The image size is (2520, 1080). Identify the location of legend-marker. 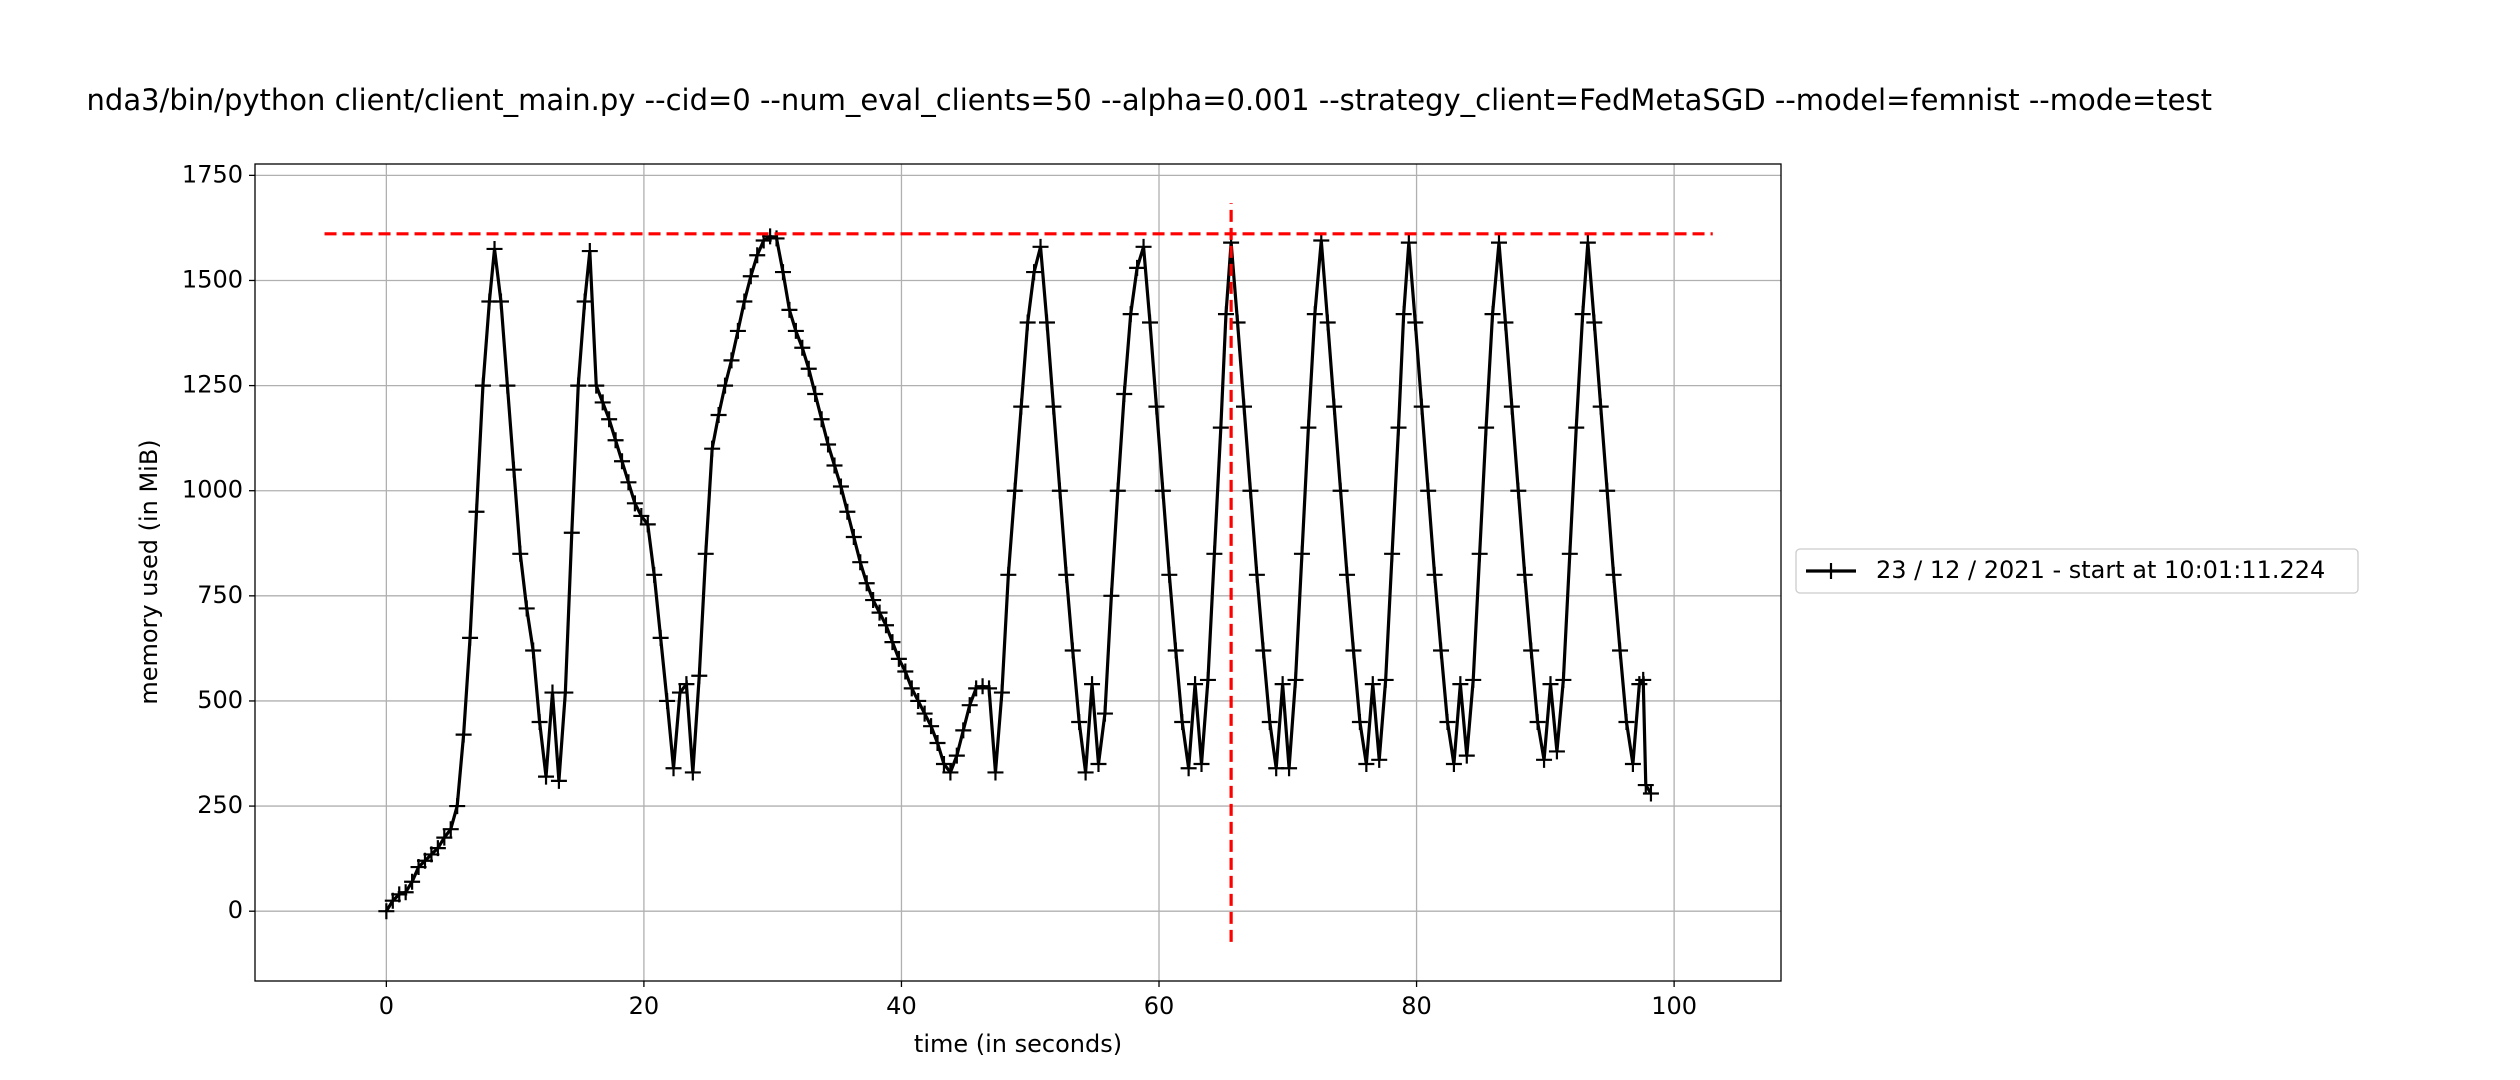
(1831, 571).